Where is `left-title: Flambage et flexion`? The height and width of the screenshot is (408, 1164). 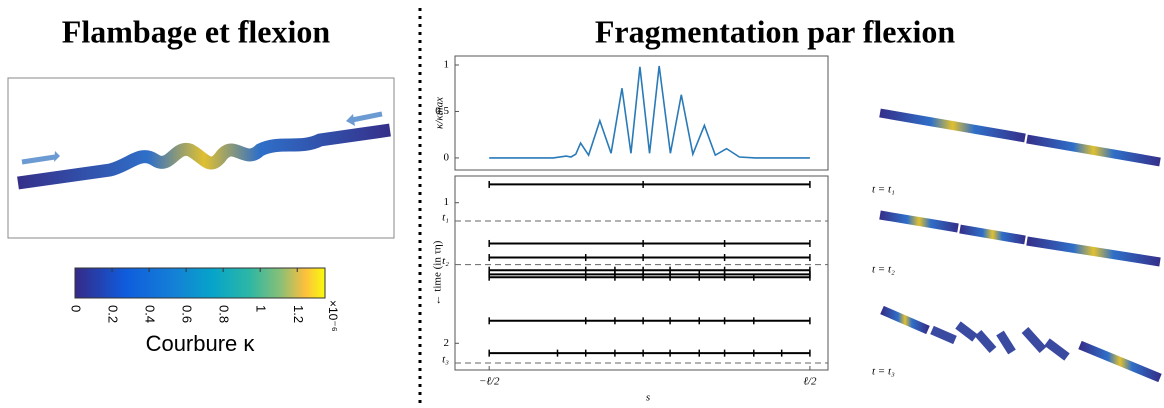
left-title: Flambage et flexion is located at coordinates (196, 31).